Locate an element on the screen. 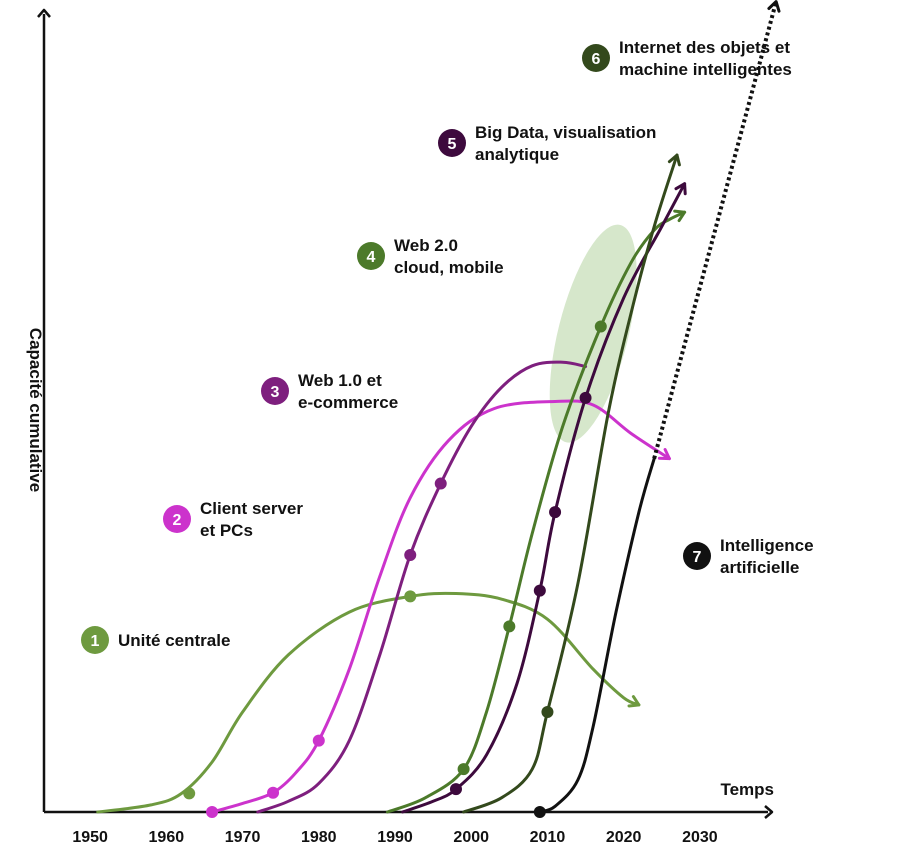  series-3-label-line: e-commerce is located at coordinates (348, 402).